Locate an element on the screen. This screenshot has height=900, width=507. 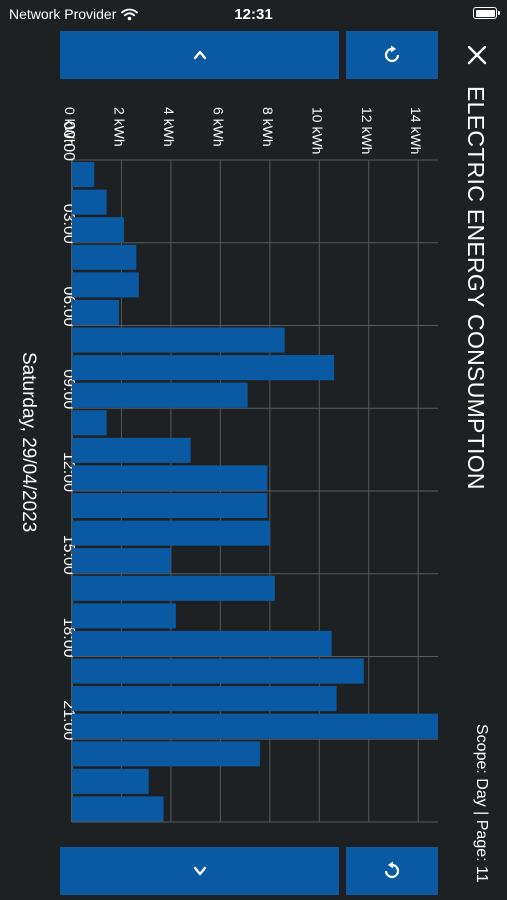
category-tick-label: 00:00 is located at coordinates (68, 141).